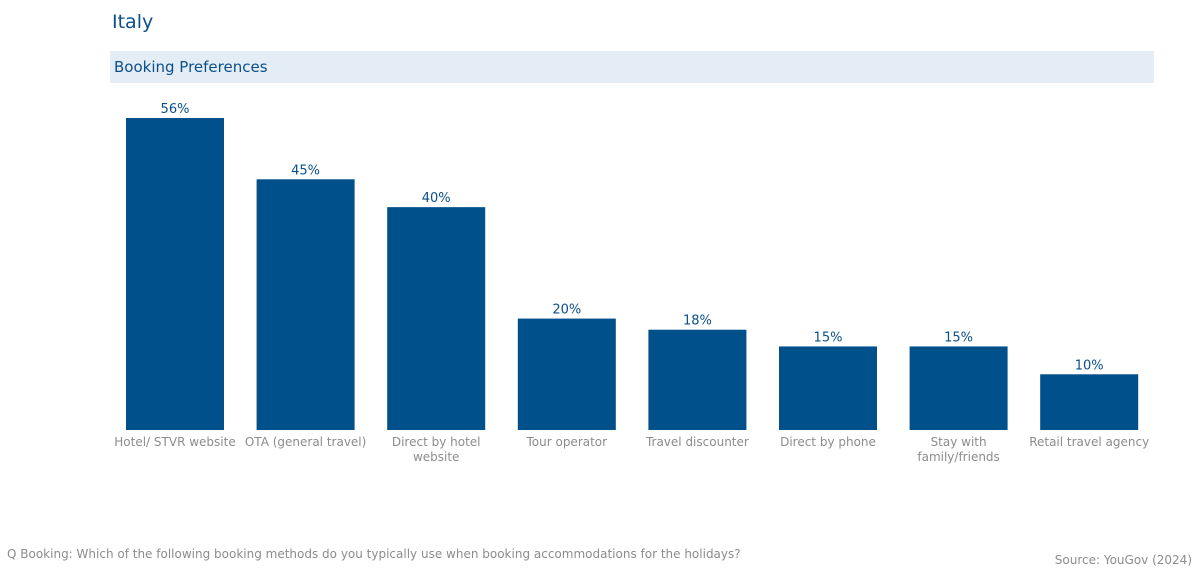 This screenshot has height=575, width=1200. What do you see at coordinates (175, 109) in the screenshot?
I see `value-label-1: 56%` at bounding box center [175, 109].